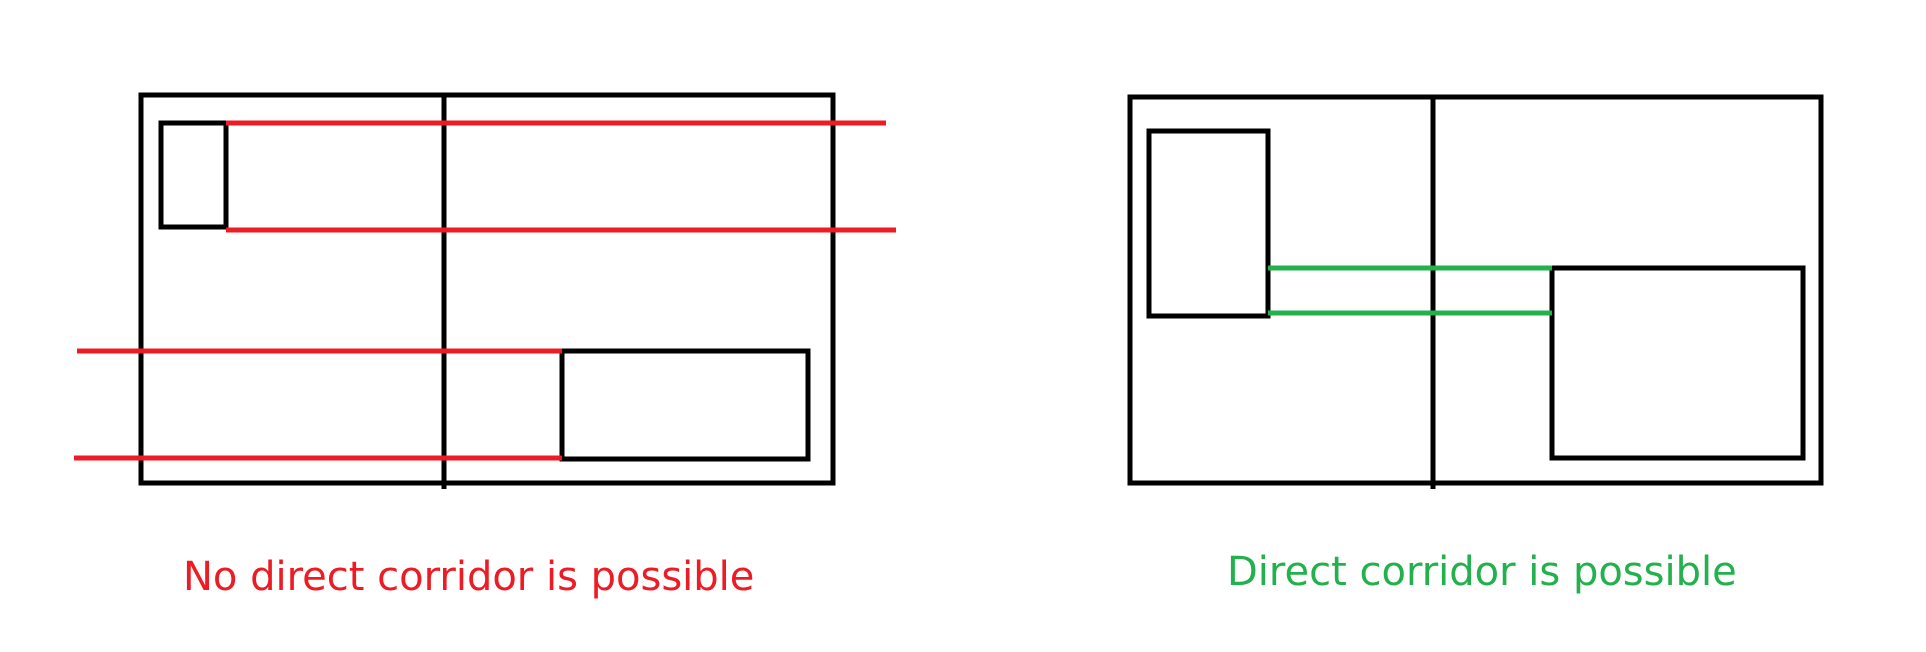 Image resolution: width=1926 pixels, height=652 pixels. I want to click on right-left-room, so click(1208, 223).